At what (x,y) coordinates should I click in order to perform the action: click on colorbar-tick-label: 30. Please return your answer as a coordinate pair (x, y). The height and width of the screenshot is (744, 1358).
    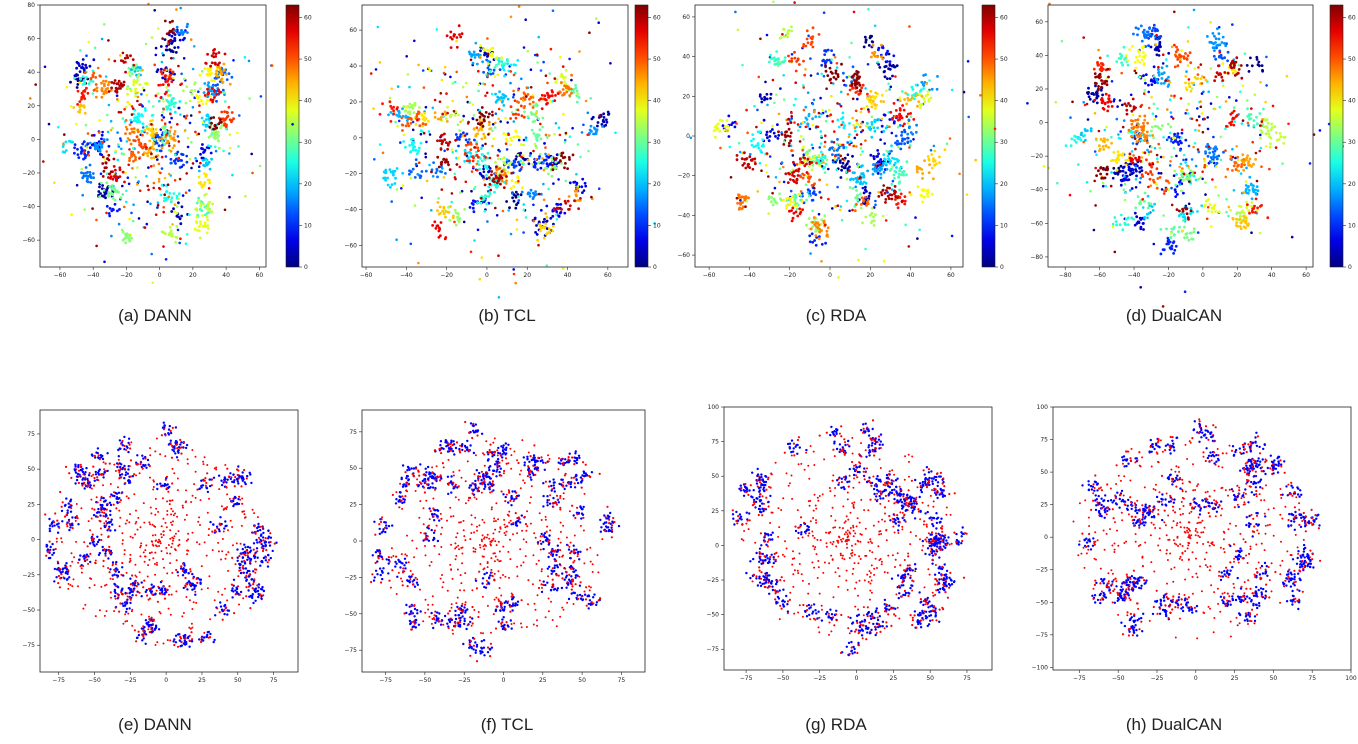
    Looking at the image, I should click on (308, 142).